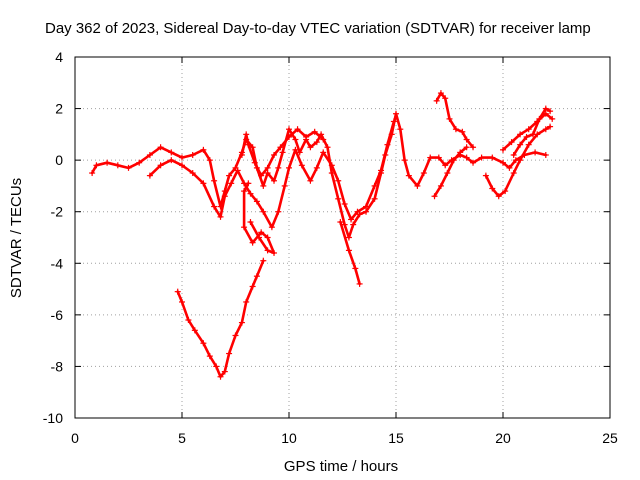 Image resolution: width=640 pixels, height=480 pixels. What do you see at coordinates (450, 172) in the screenshot?
I see `series-dip-17h` at bounding box center [450, 172].